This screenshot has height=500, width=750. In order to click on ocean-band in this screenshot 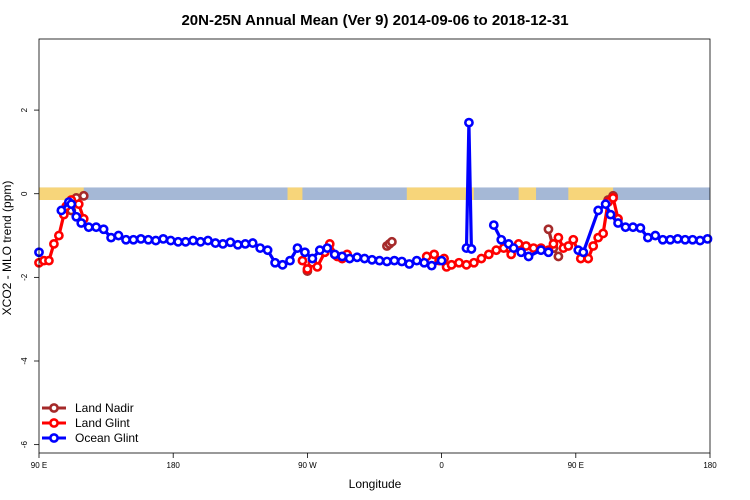, I will do `click(374, 193)`.